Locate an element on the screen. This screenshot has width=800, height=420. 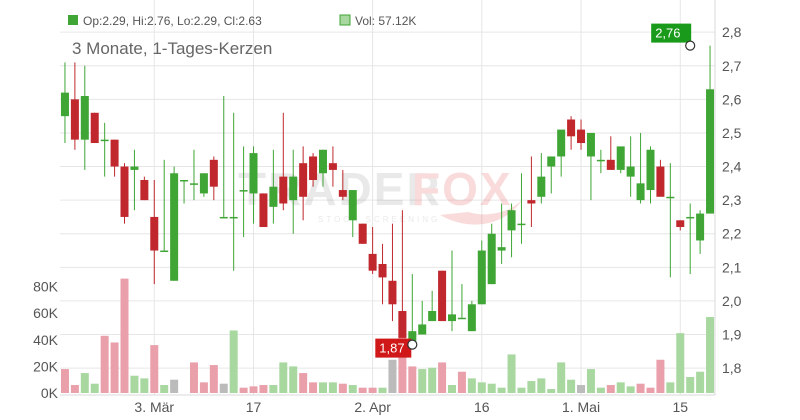
watermark-brand-b: FOX is located at coordinates (462, 189).